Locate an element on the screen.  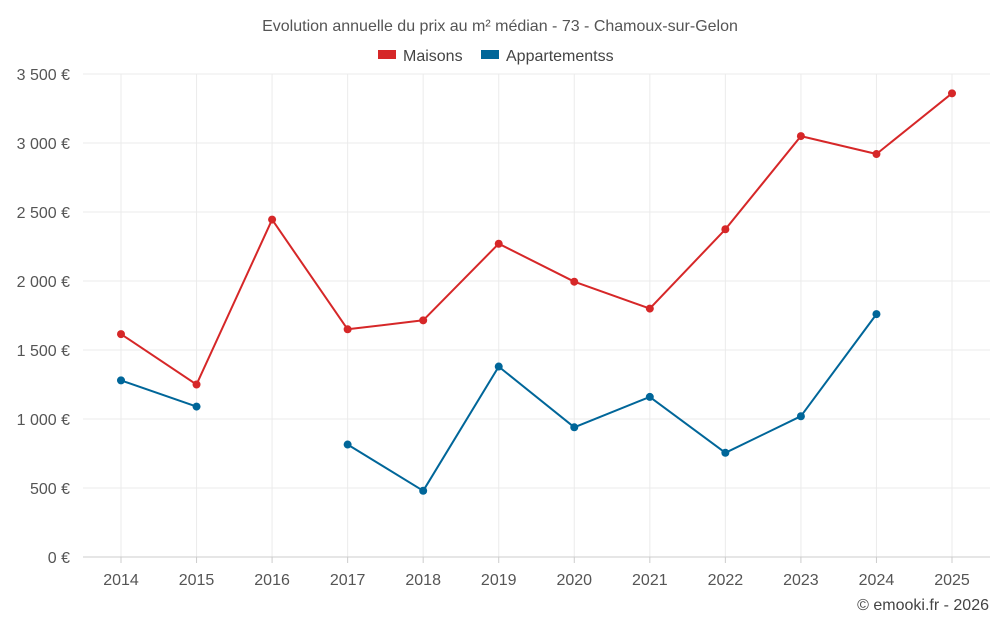
x-tick-label: 2018 is located at coordinates (423, 580).